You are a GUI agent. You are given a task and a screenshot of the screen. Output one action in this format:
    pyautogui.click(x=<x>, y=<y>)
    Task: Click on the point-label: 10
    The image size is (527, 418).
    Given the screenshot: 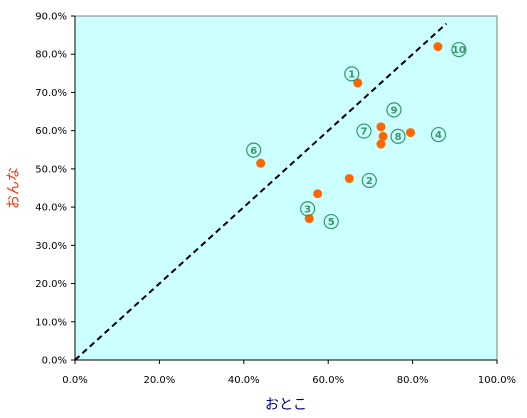 What is the action you would take?
    pyautogui.click(x=459, y=50)
    